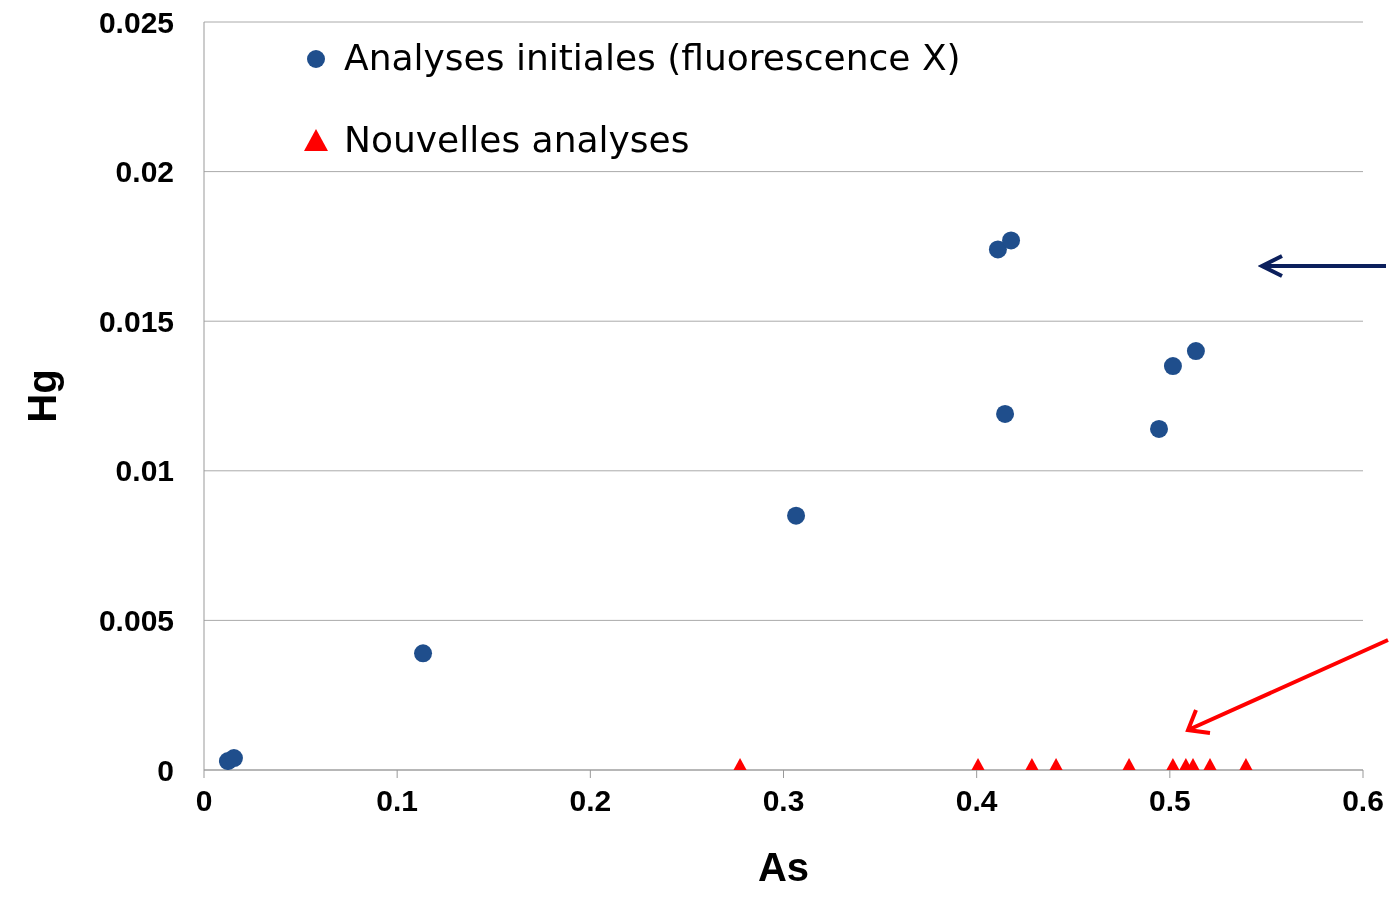 Image resolution: width=1389 pixels, height=901 pixels. What do you see at coordinates (204, 801) in the screenshot?
I see `x-tick-label: 0` at bounding box center [204, 801].